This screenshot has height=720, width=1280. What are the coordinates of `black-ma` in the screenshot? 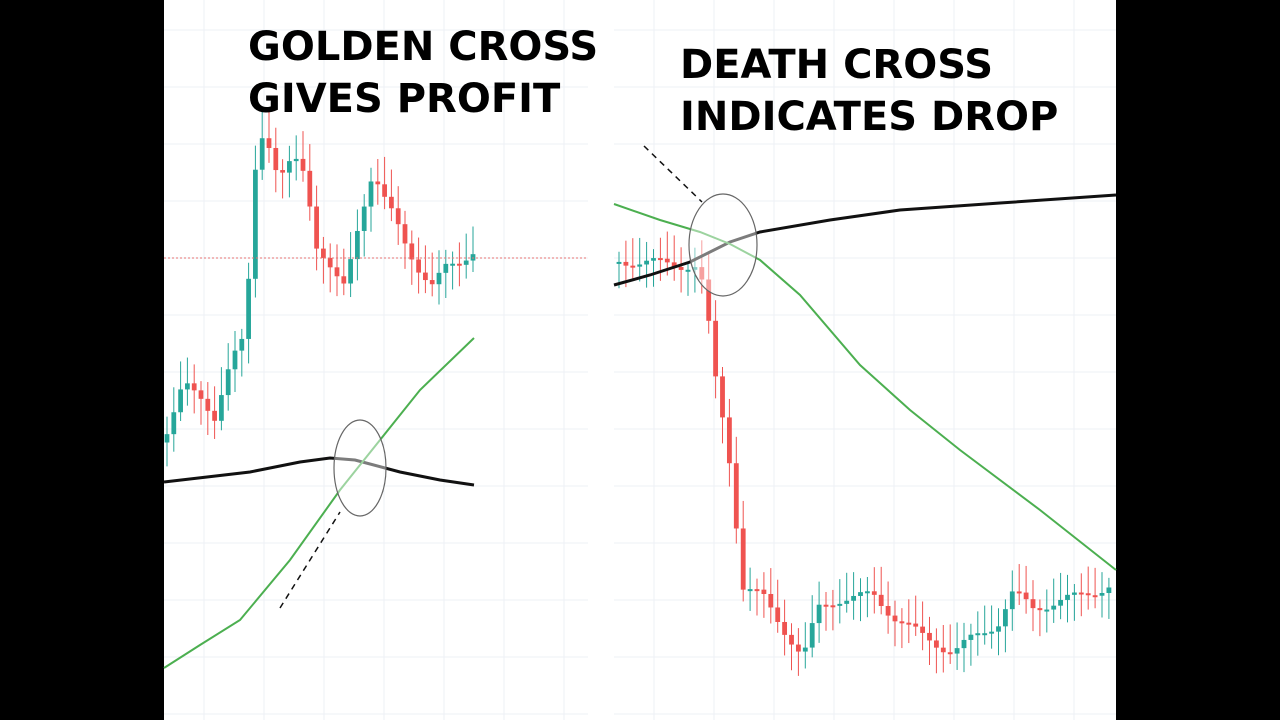 It's located at (865, 240).